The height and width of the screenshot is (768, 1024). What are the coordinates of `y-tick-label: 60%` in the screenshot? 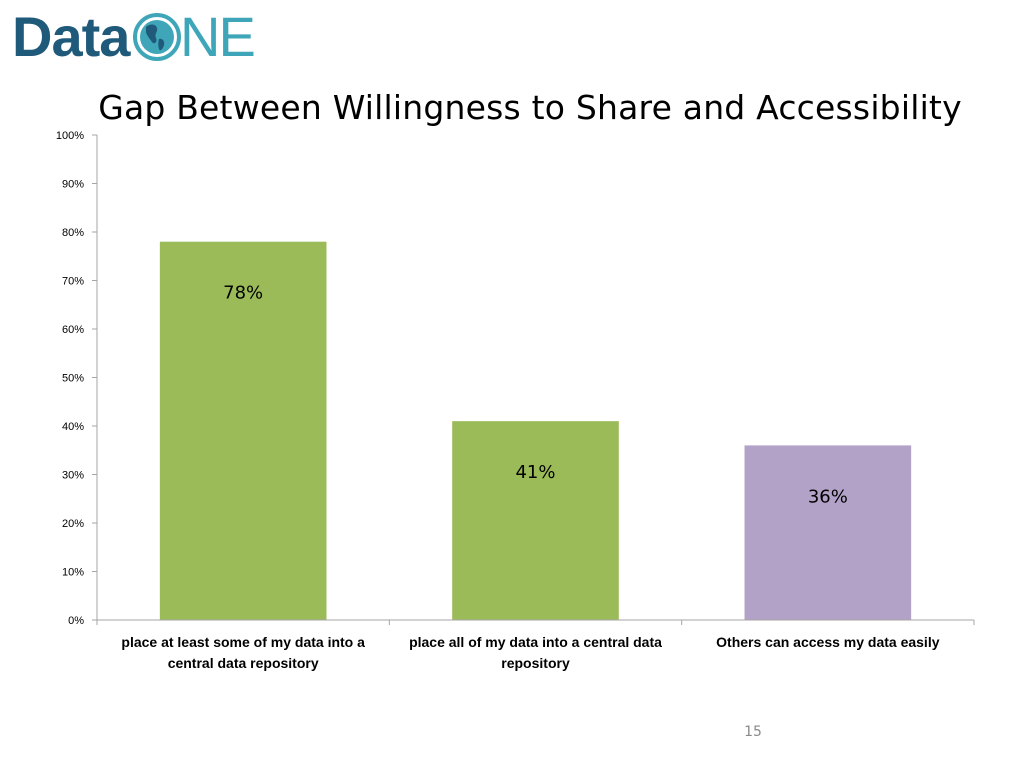 It's located at (73, 330).